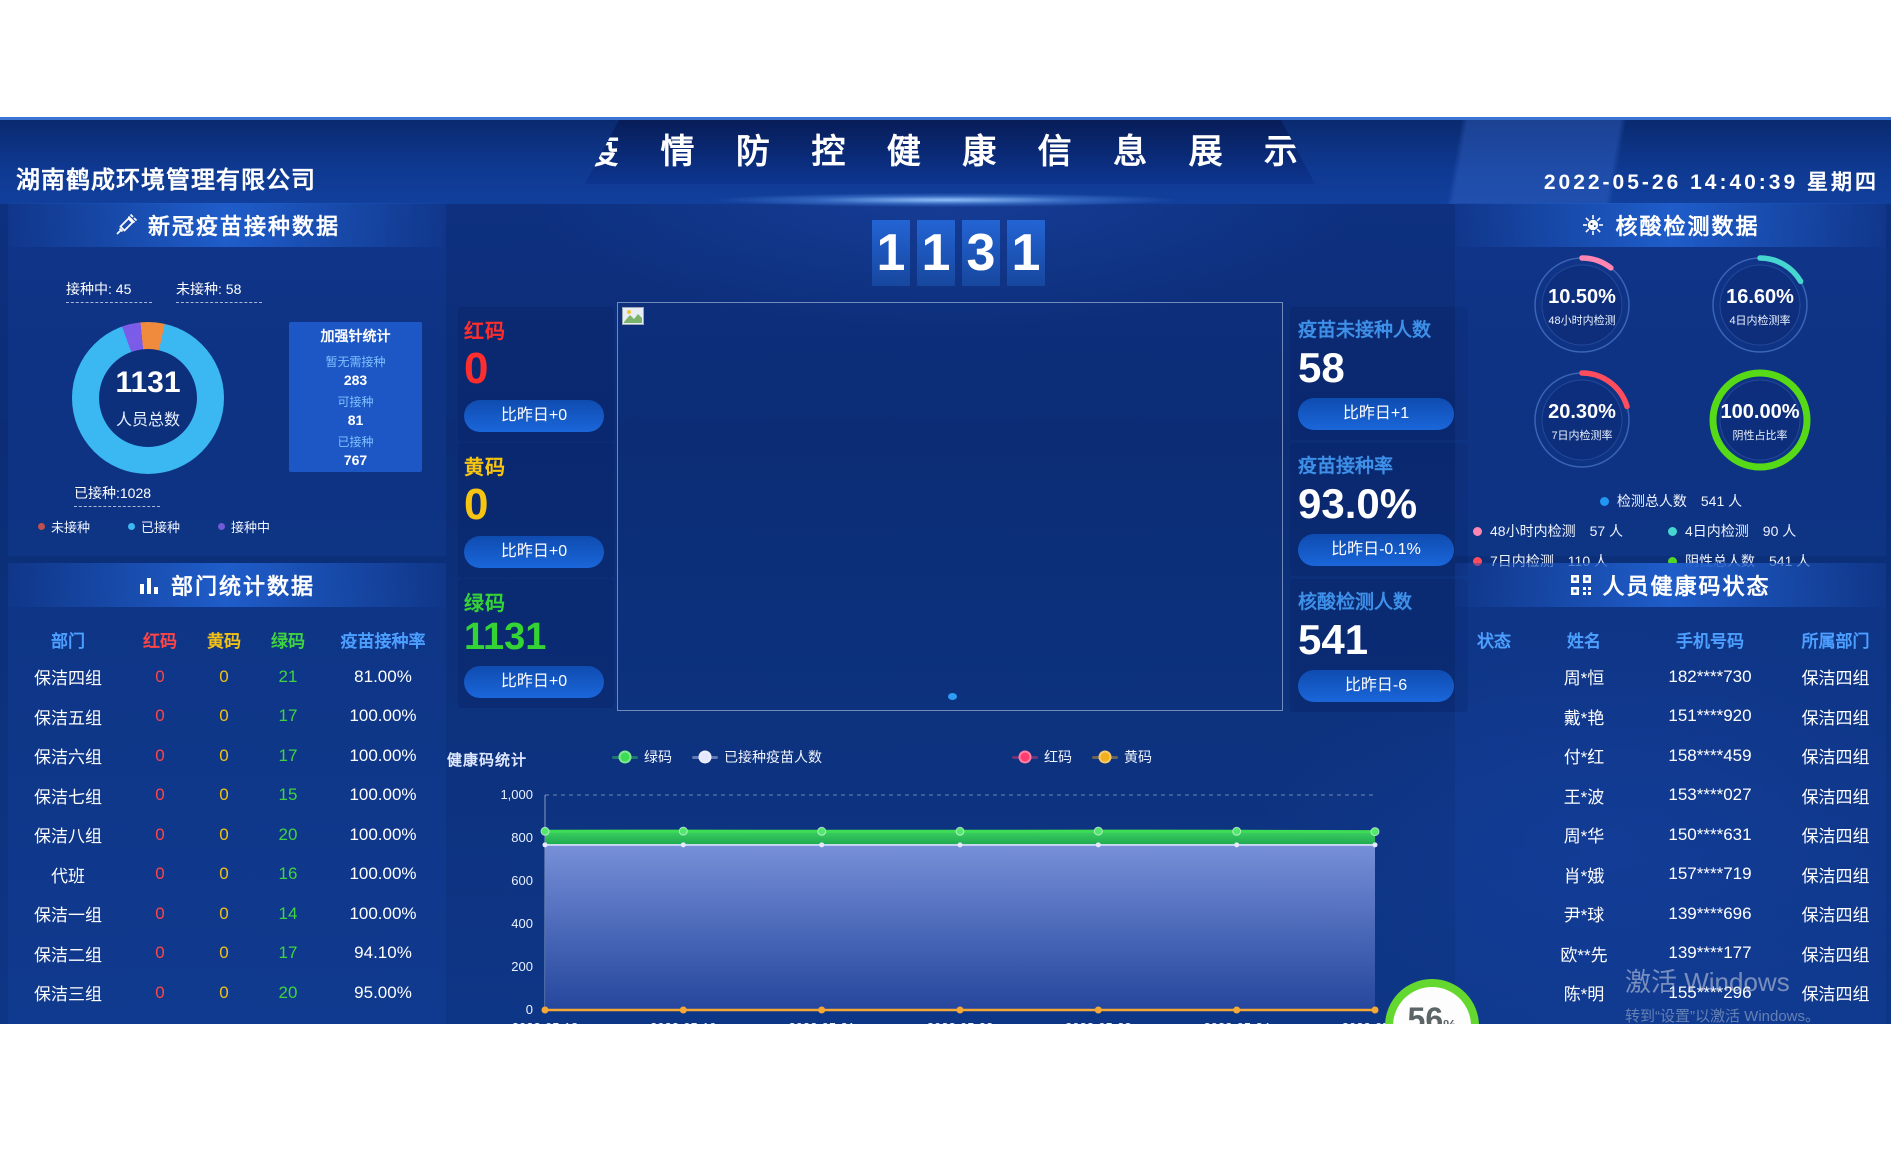  I want to click on vaccine-panel-header: 新冠疫苗接种数据, so click(227, 225).